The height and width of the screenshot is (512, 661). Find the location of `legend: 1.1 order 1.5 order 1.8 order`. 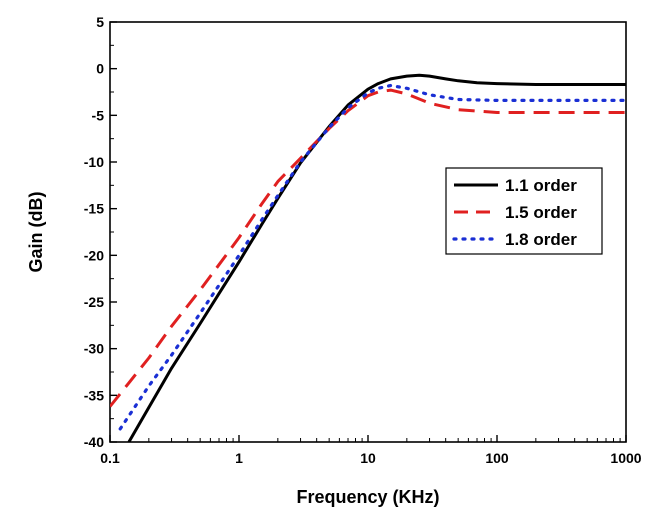

legend: 1.1 order 1.5 order 1.8 order is located at coordinates (524, 211).